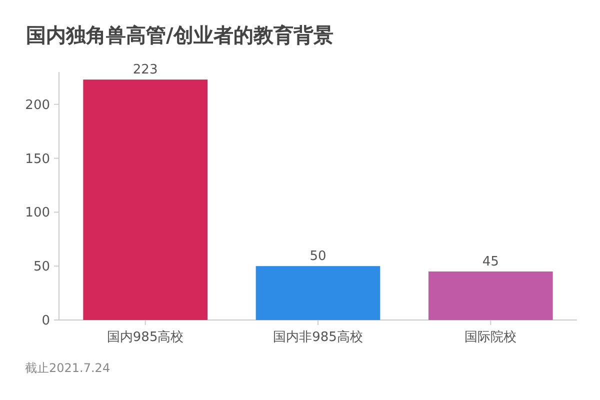 The width and height of the screenshot is (600, 400). Describe the element at coordinates (37, 159) in the screenshot. I see `y-tick-label: 150` at that location.